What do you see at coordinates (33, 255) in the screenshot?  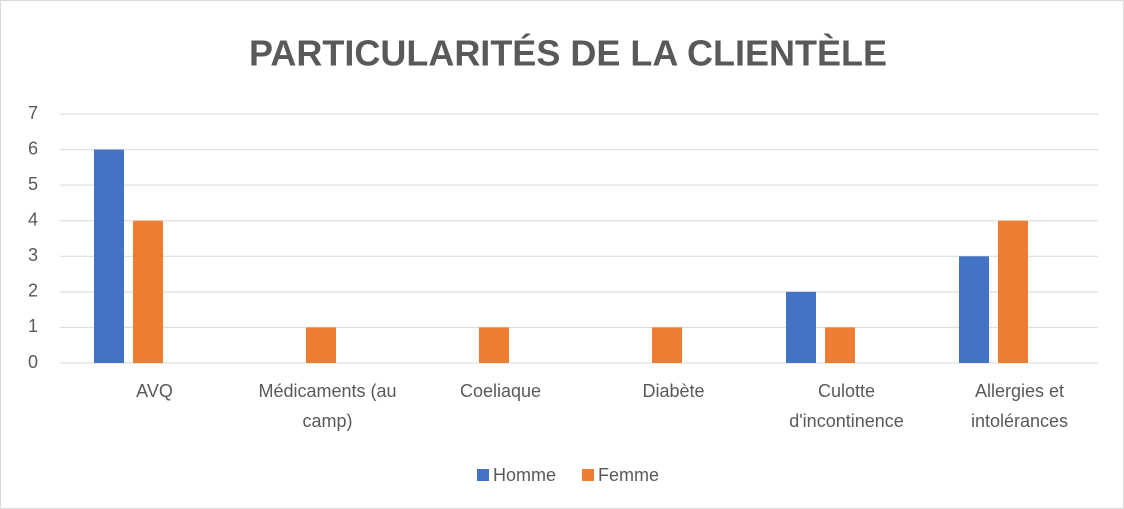 I see `y-tick-label: 3` at bounding box center [33, 255].